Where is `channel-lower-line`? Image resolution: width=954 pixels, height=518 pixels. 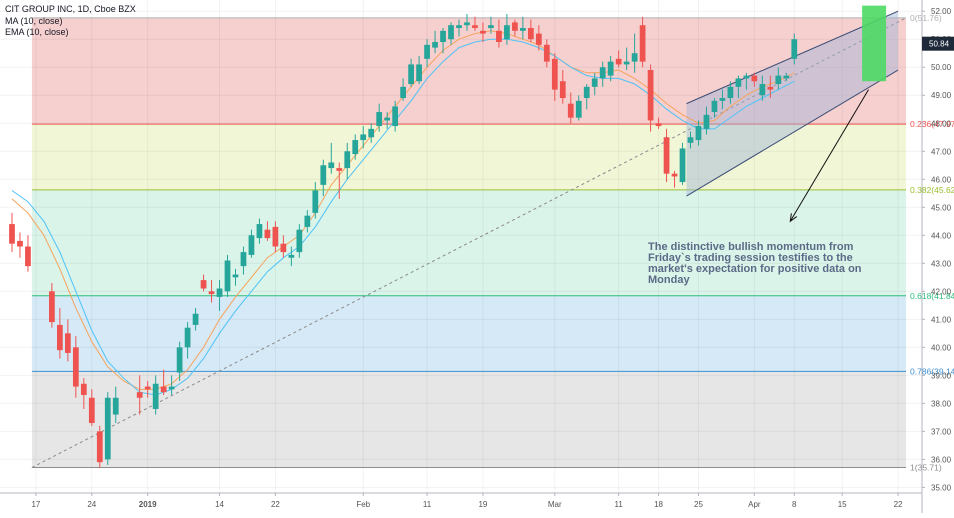 channel-lower-line is located at coordinates (792, 133).